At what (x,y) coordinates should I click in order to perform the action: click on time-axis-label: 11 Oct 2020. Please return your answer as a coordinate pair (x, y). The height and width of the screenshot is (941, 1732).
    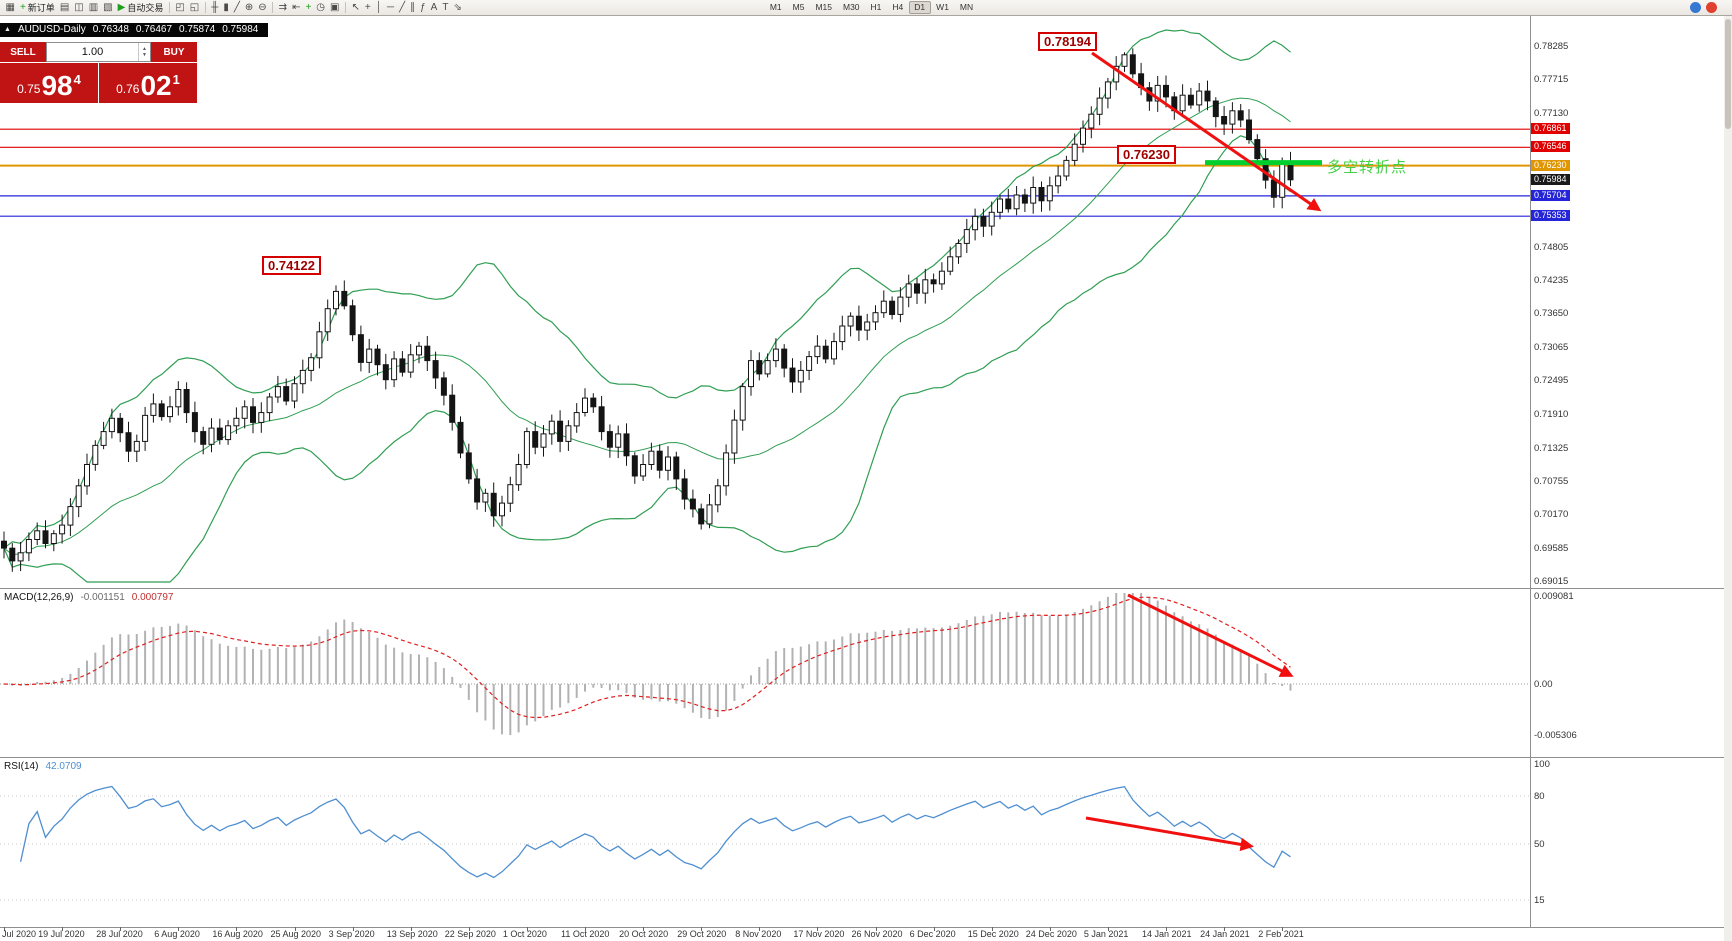
    Looking at the image, I should click on (585, 934).